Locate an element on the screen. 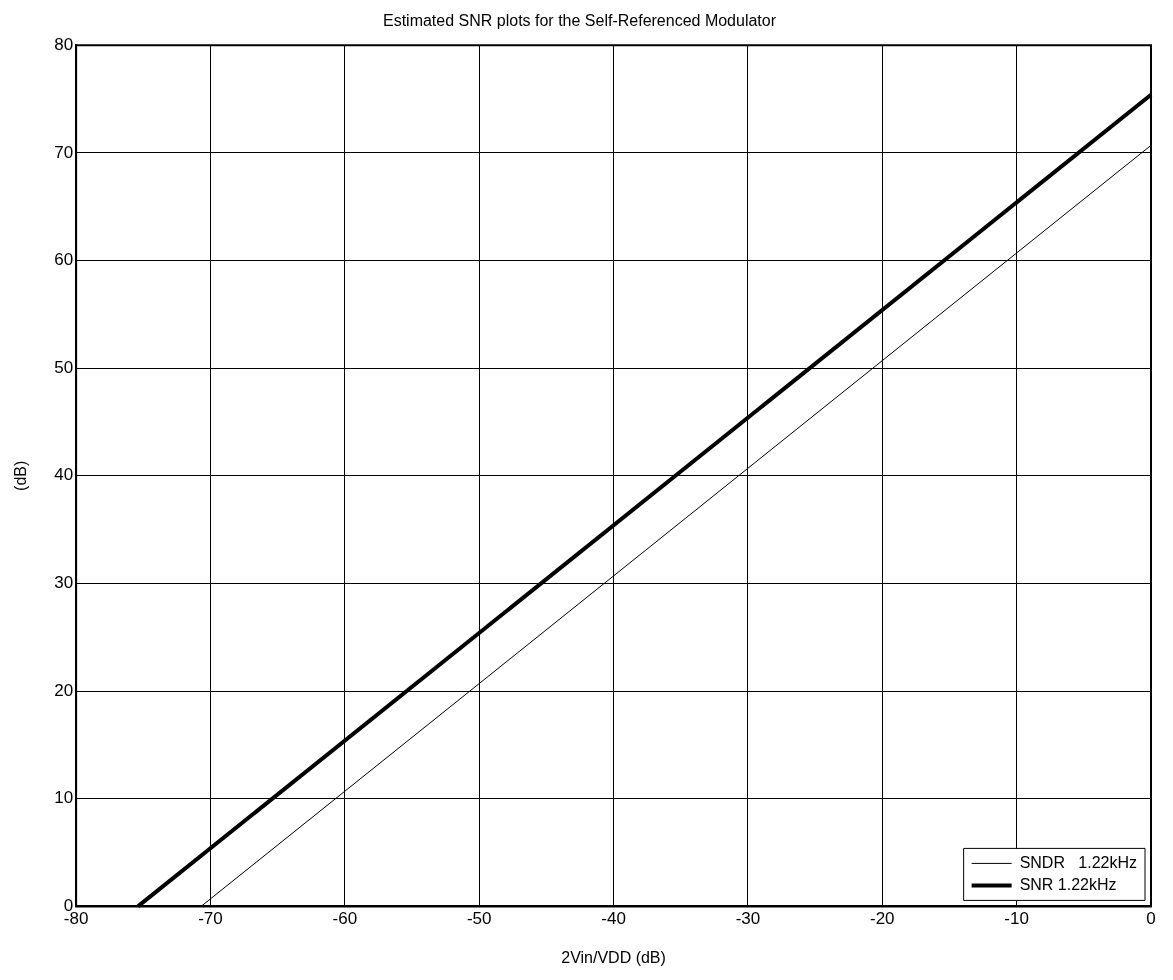 Image resolution: width=1173 pixels, height=980 pixels. x-axis-title: 2Vin/VDD (dB) is located at coordinates (613, 957).